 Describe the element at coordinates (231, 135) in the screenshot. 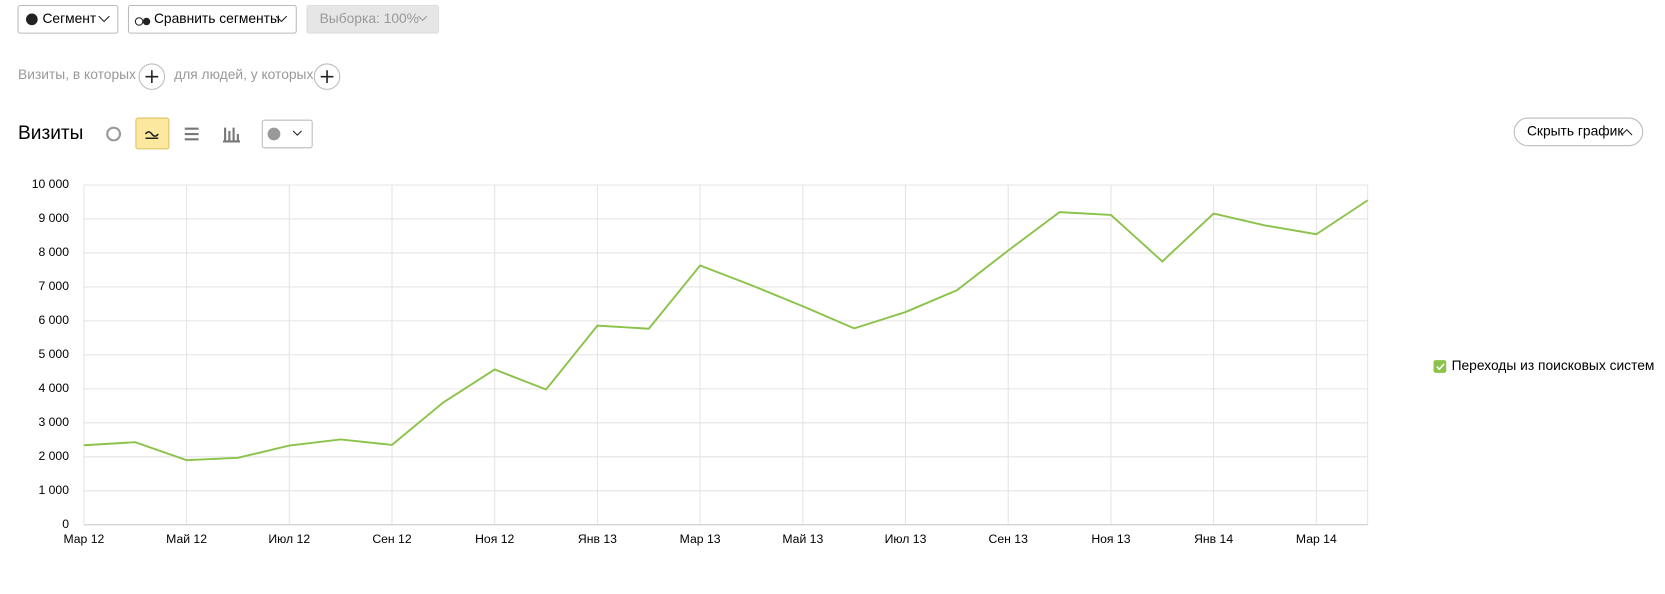

I see `bar-view` at that location.